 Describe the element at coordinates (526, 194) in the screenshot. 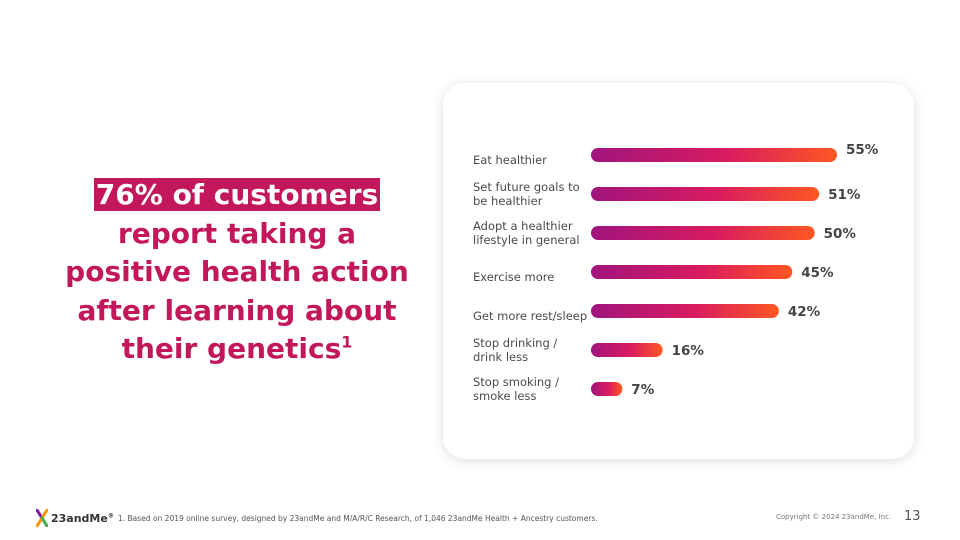

I see `category-label-row-2: Set future goals to be healthier` at that location.